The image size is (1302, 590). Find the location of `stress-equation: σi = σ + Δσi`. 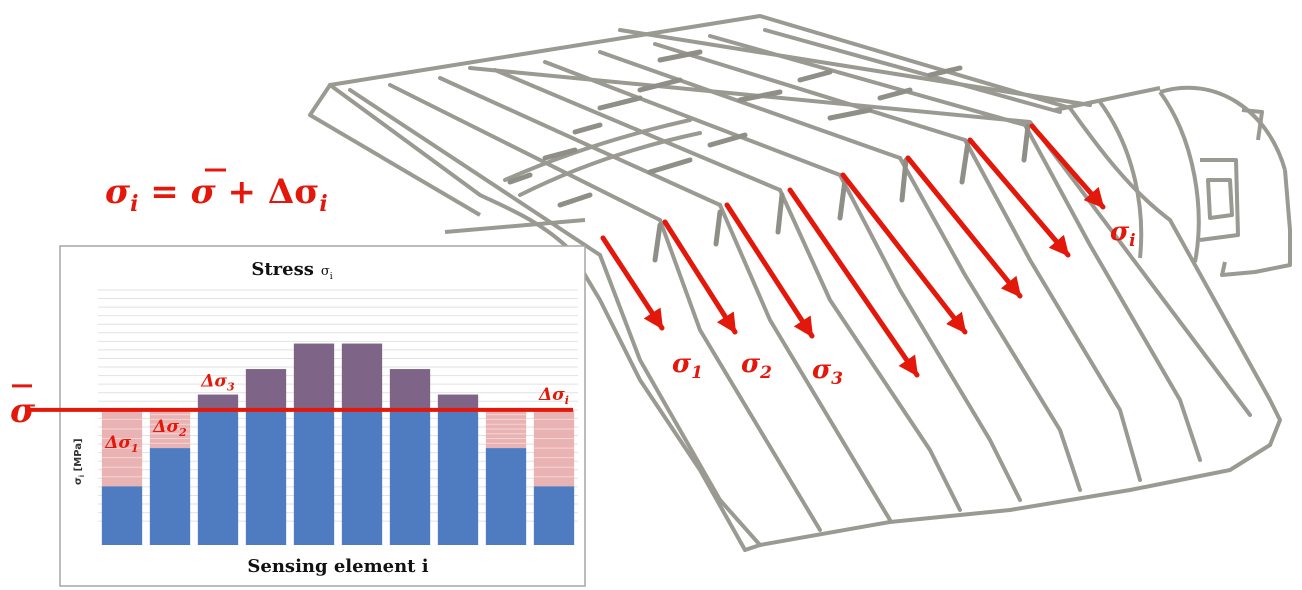

stress-equation: σi = σ + Δσi is located at coordinates (216, 194).